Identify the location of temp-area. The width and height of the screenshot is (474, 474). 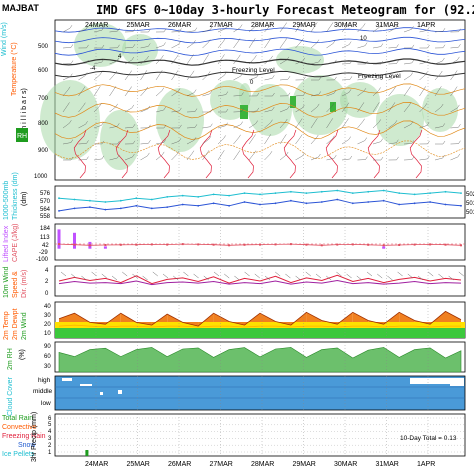
(260, 319).